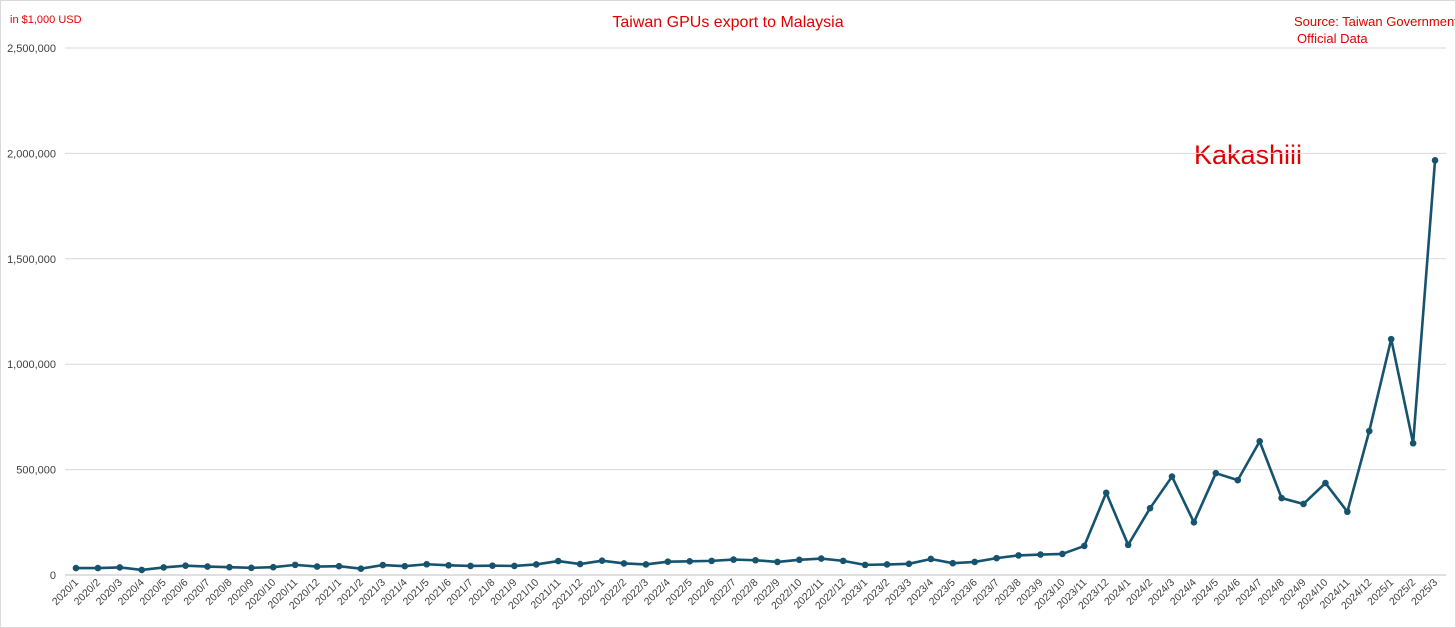  Describe the element at coordinates (53, 576) in the screenshot. I see `y-tick-label: 0` at that location.